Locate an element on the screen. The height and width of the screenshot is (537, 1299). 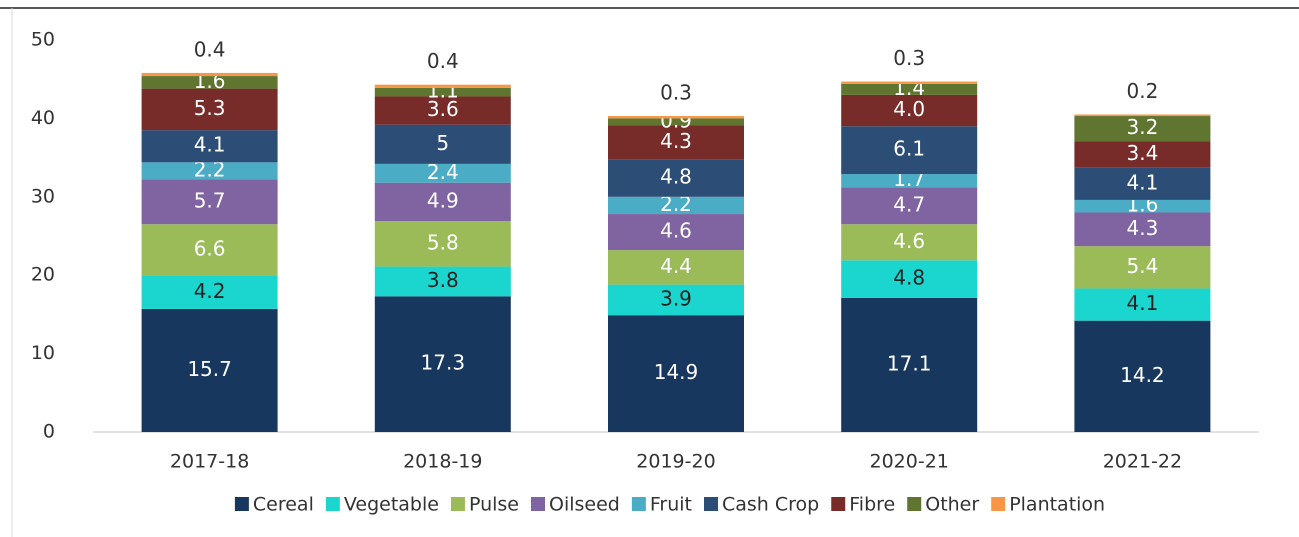
value-label: 4.2 is located at coordinates (210, 291).